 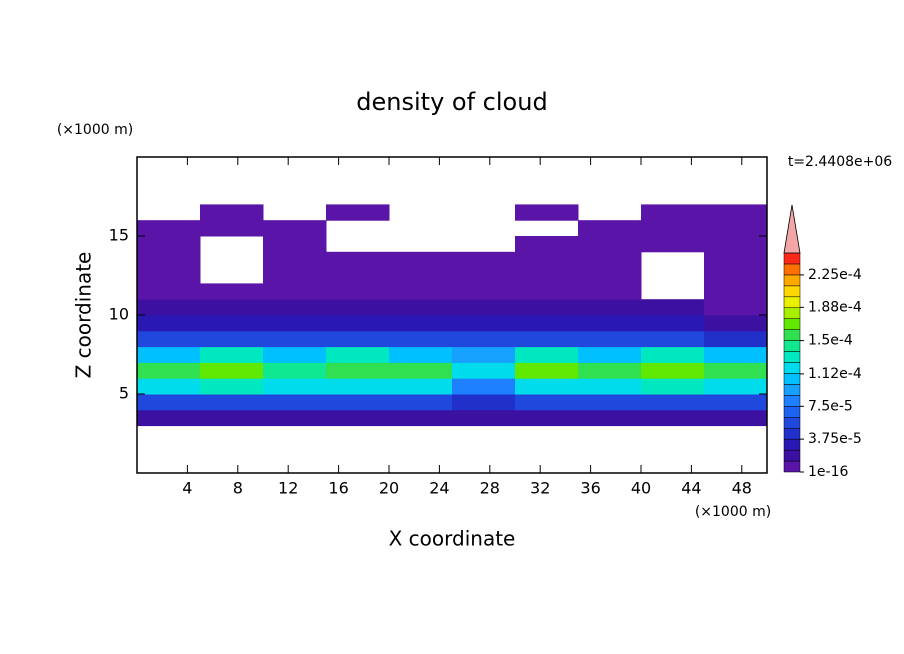 What do you see at coordinates (835, 307) in the screenshot?
I see `colorbar-label: 1.88e-4` at bounding box center [835, 307].